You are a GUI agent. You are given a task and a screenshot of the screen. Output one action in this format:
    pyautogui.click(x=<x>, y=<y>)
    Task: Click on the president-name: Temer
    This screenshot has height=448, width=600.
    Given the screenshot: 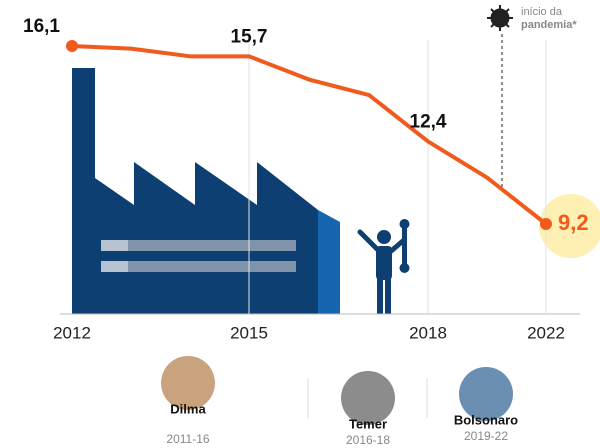 What is the action you would take?
    pyautogui.click(x=368, y=423)
    